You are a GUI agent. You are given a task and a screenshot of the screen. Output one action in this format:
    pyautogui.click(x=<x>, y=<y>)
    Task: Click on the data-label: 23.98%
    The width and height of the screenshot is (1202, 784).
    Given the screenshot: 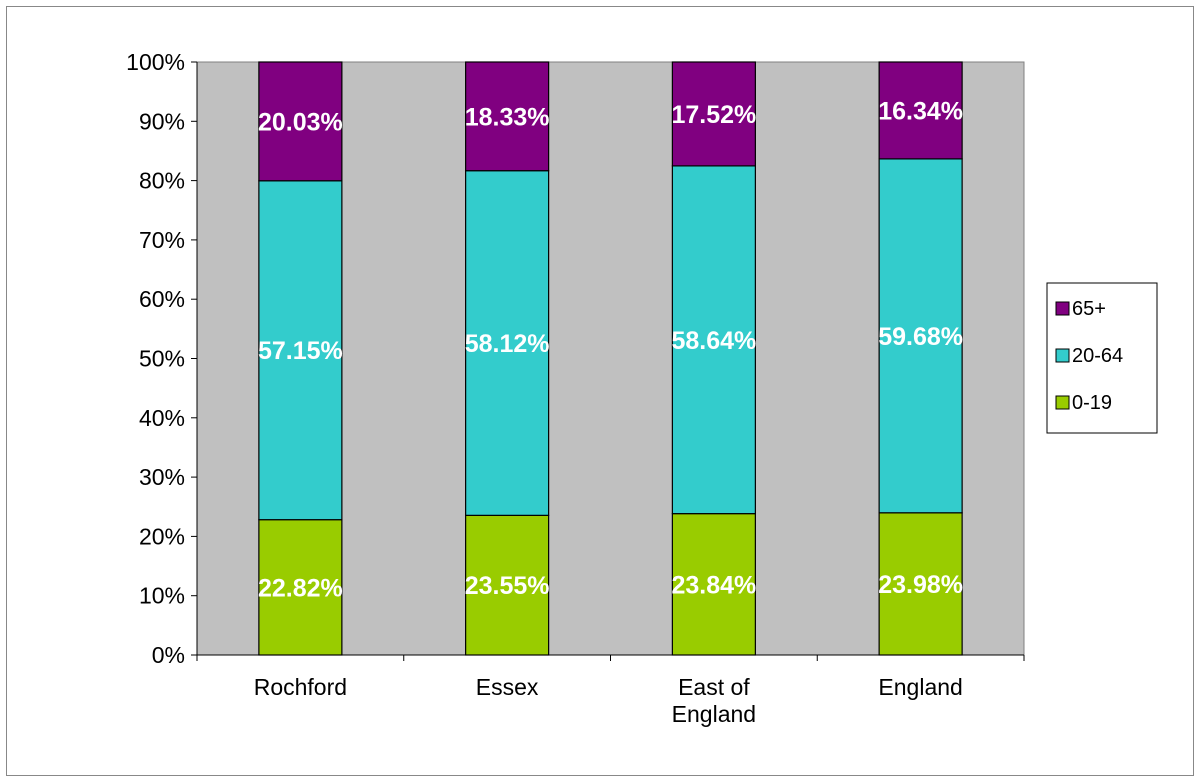 What is the action you would take?
    pyautogui.click(x=920, y=585)
    